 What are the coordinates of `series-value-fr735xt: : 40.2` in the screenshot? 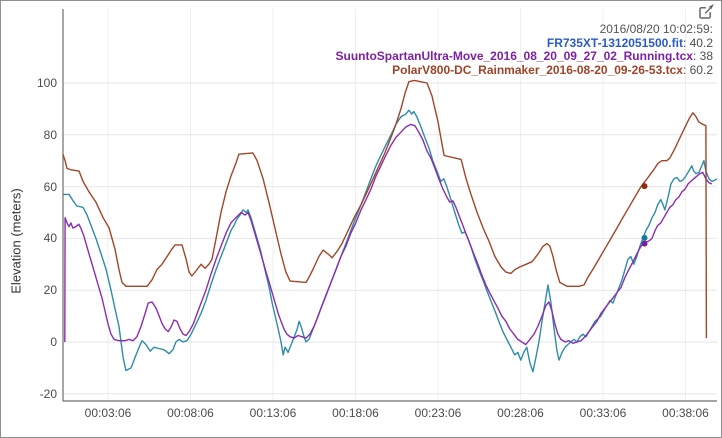 It's located at (697, 42).